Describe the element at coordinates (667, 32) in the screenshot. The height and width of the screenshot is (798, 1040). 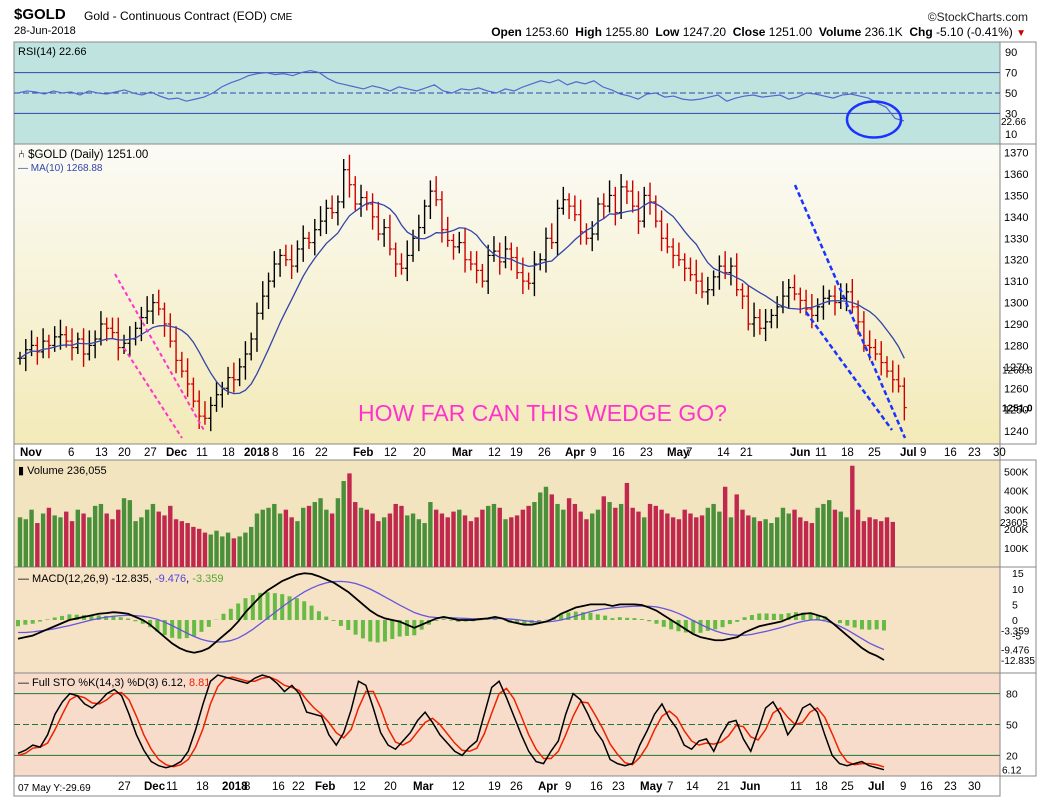
I see `low-label: Low` at that location.